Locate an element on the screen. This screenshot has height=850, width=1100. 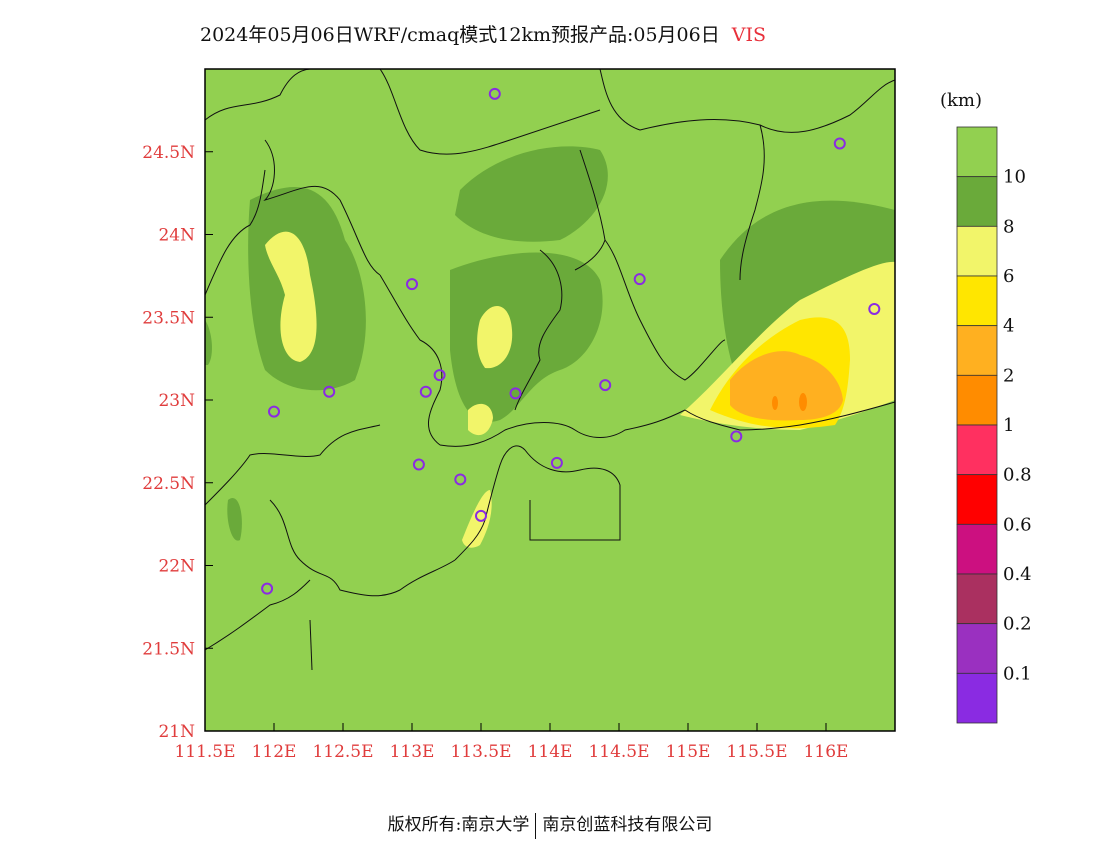
lat-tick-label: 24.5N is located at coordinates (168, 153).